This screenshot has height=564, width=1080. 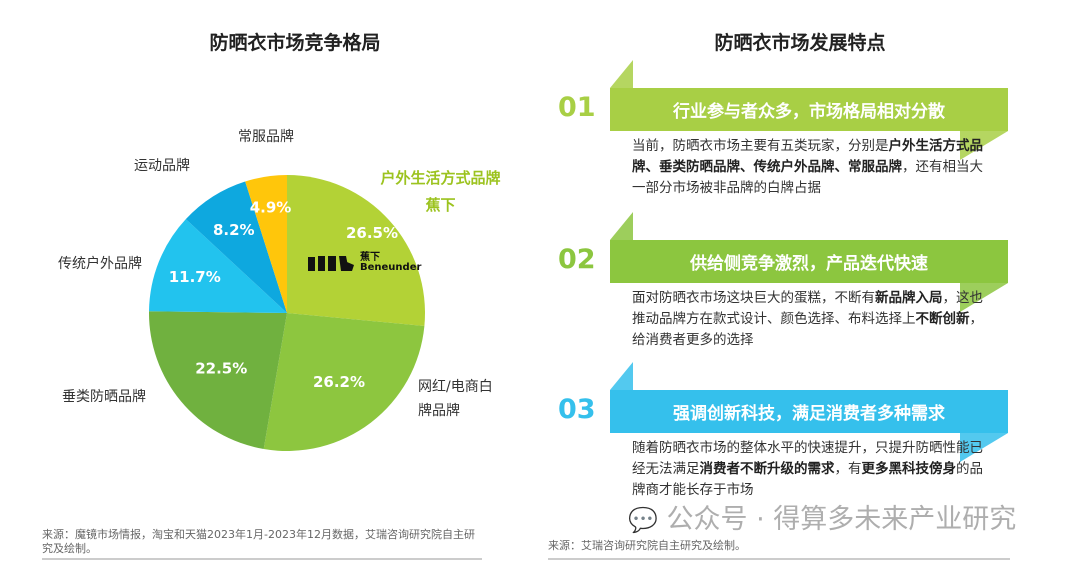 I want to click on body-text: ，给消费者更多的选择, so click(x=807, y=329).